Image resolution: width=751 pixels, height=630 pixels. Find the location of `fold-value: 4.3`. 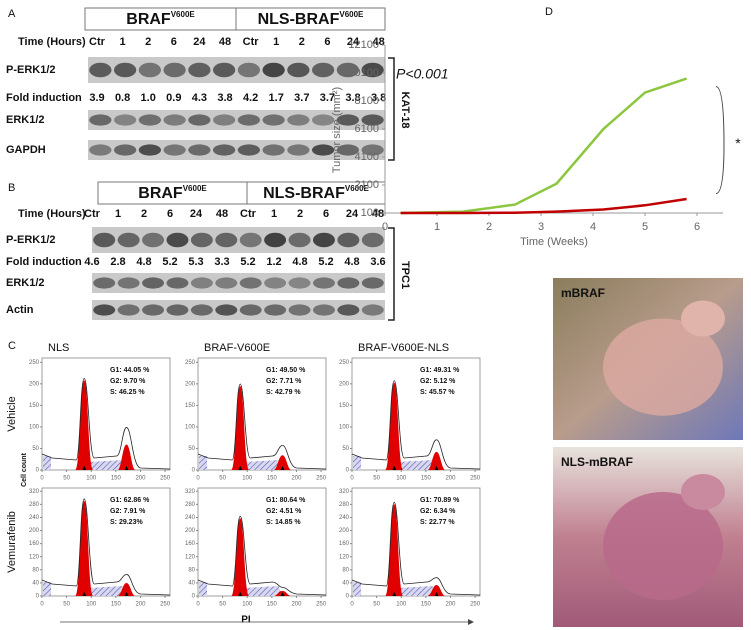

fold-value: 4.3 is located at coordinates (199, 98).